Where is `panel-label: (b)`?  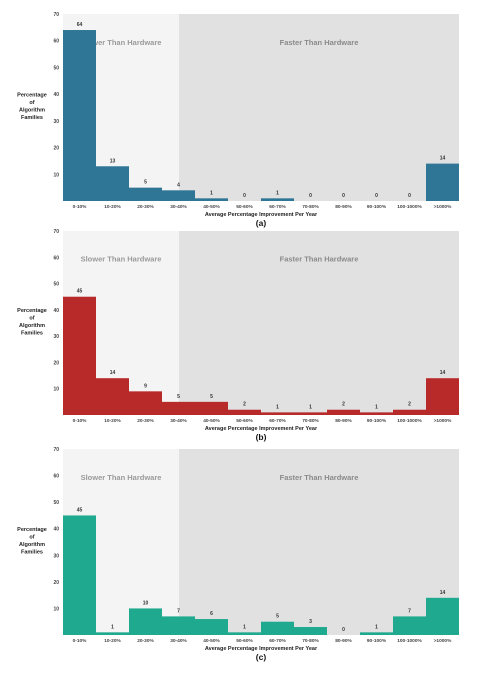 panel-label: (b) is located at coordinates (261, 437).